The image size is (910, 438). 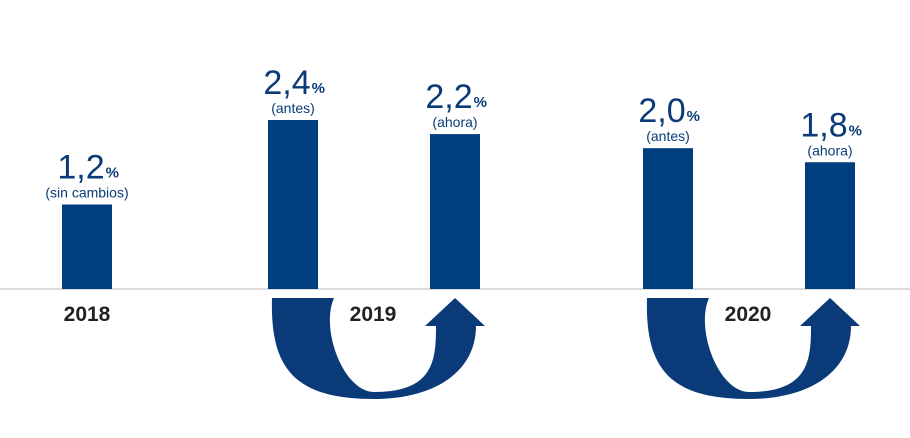 What do you see at coordinates (829, 150) in the screenshot?
I see `bar-note-4: (ahora)` at bounding box center [829, 150].